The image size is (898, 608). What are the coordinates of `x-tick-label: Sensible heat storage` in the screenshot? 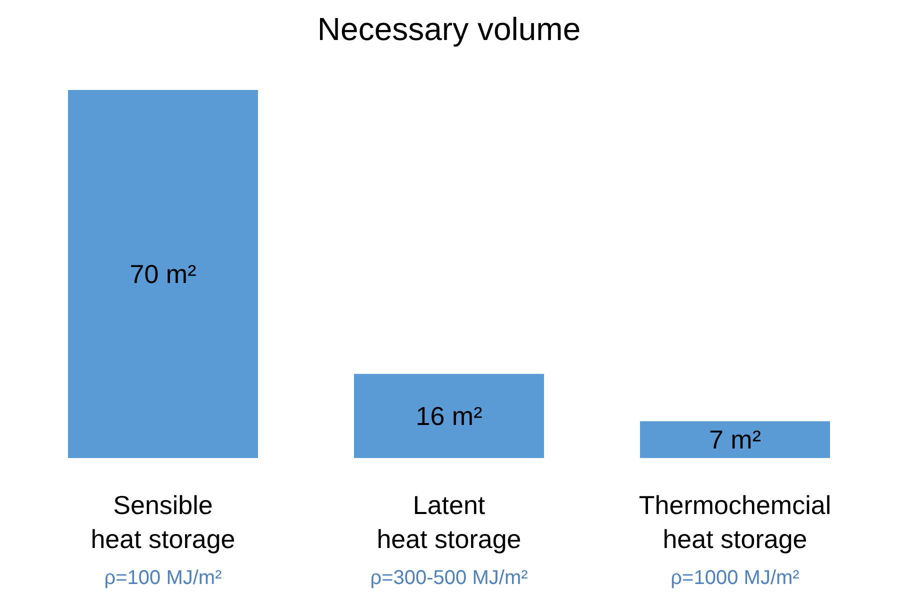 It's located at (163, 522).